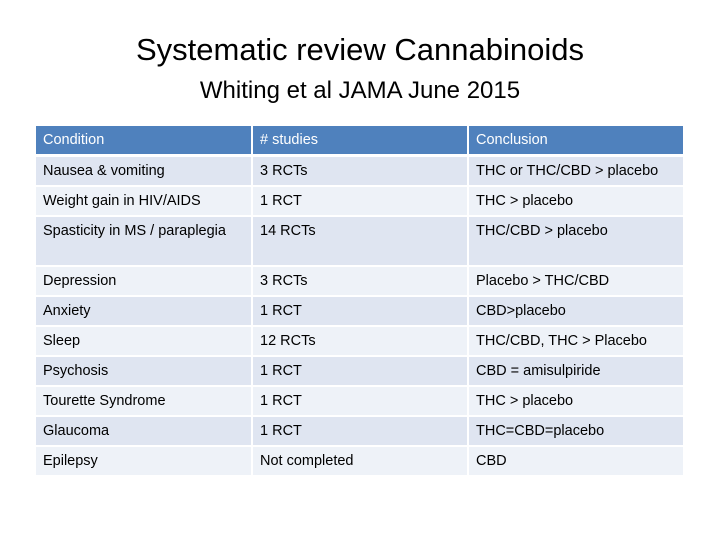 Image resolution: width=720 pixels, height=540 pixels. I want to click on table-header-row: Condition # studies Conclusion, so click(360, 141).